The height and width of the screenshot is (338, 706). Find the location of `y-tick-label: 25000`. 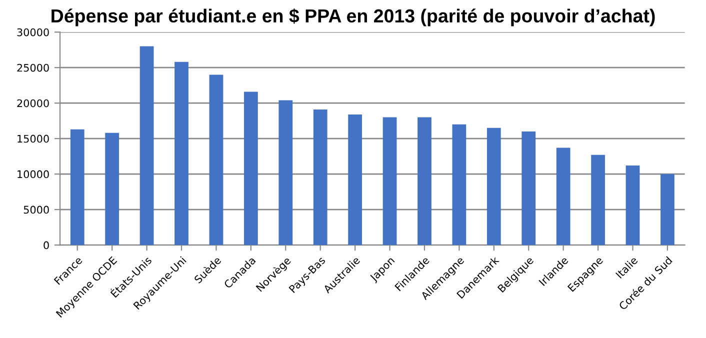

y-tick-label: 25000 is located at coordinates (33, 68).